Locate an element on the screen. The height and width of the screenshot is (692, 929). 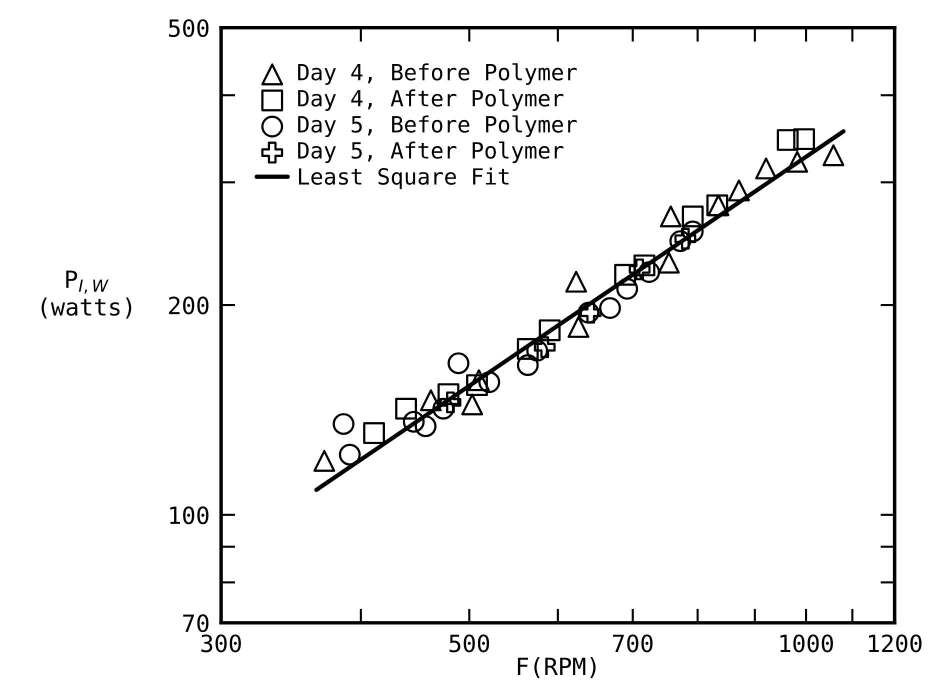
legend-label: Least Square Fit is located at coordinates (403, 179).